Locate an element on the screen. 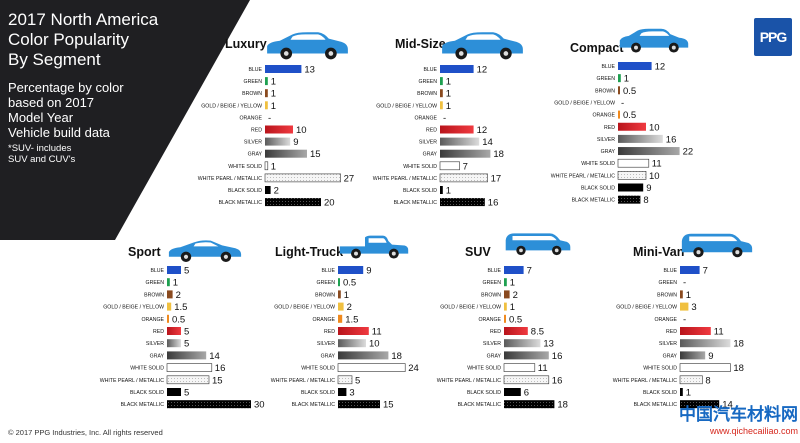 This screenshot has height=443, width=800. car-hub is located at coordinates (737, 252).